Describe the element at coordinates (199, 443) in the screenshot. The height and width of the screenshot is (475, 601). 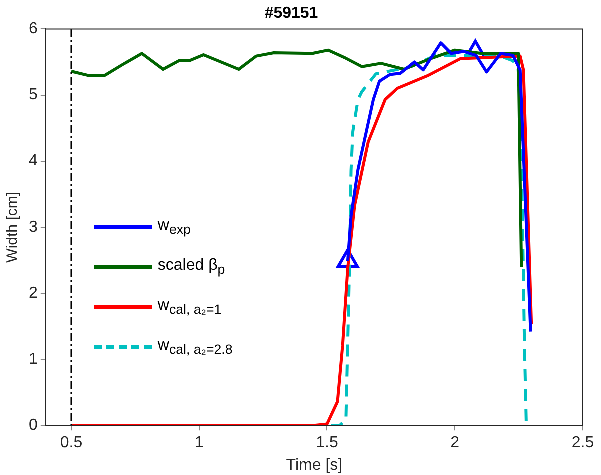
I see `x-tick-label: 1` at that location.